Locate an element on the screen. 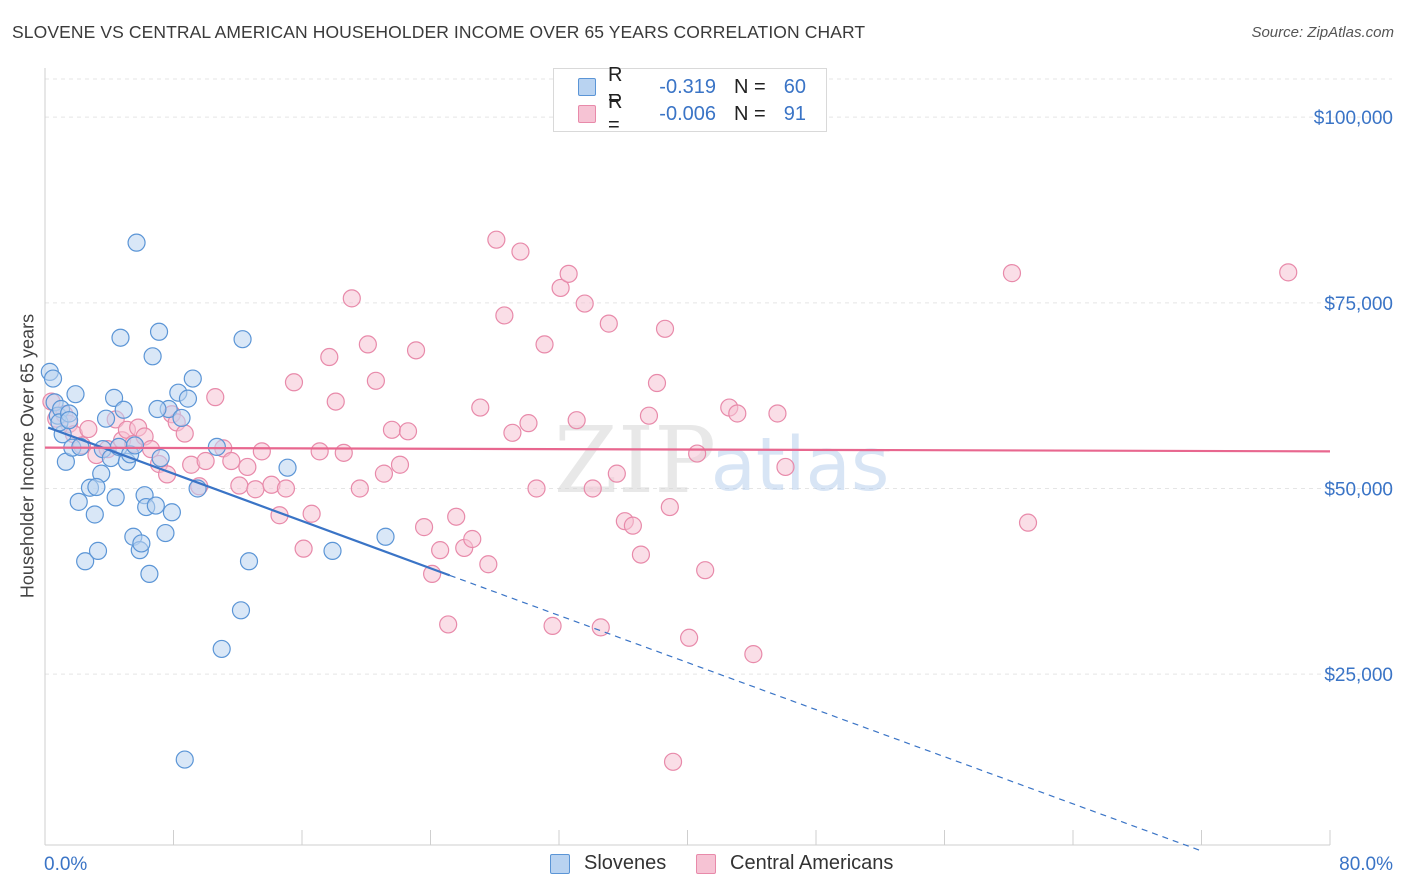 This screenshot has height=892, width=1406. legend-row-central-americans: R = -0.006 N = 91 is located at coordinates (692, 113).